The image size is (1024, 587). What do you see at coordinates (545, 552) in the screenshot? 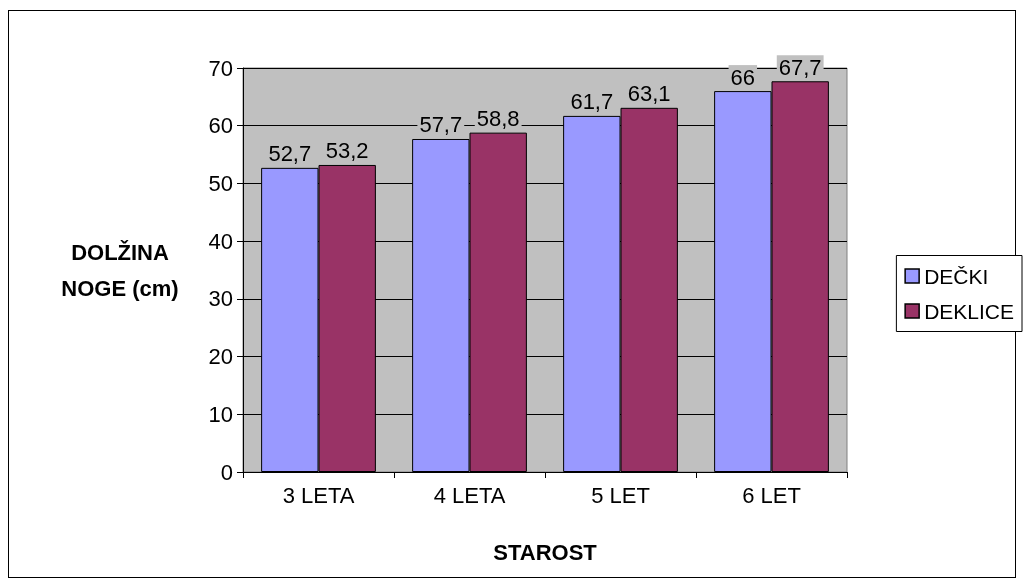
I see `x-axis-title: STAROST` at bounding box center [545, 552].